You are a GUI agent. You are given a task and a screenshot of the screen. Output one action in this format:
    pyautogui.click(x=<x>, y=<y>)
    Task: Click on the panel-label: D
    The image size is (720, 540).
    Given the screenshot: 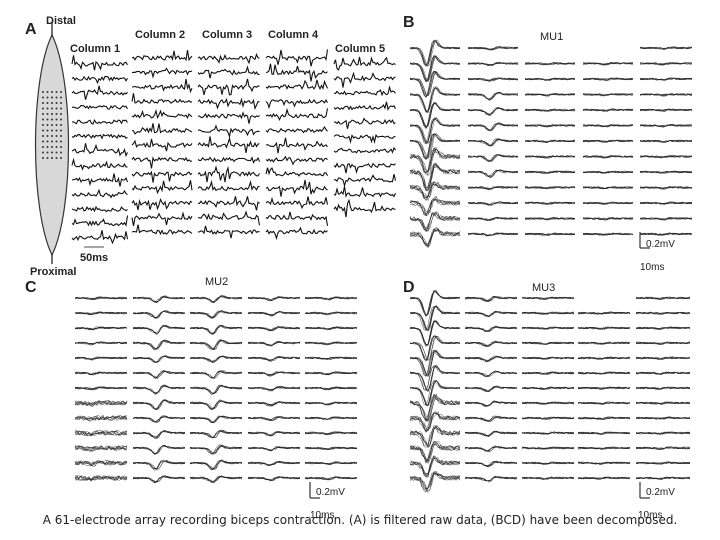 What is the action you would take?
    pyautogui.click(x=409, y=287)
    